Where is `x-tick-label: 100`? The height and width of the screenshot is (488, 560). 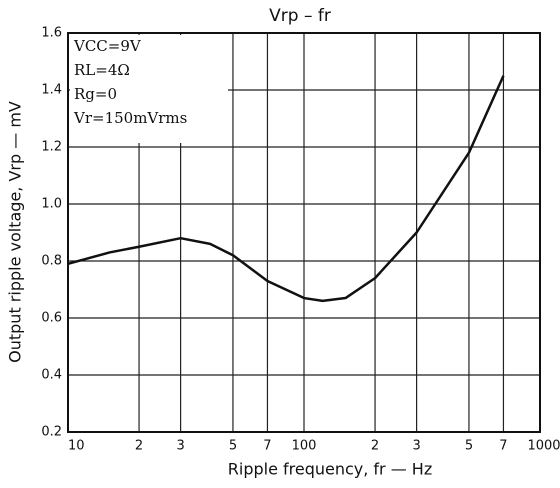
x-tick-label: 100 is located at coordinates (304, 446).